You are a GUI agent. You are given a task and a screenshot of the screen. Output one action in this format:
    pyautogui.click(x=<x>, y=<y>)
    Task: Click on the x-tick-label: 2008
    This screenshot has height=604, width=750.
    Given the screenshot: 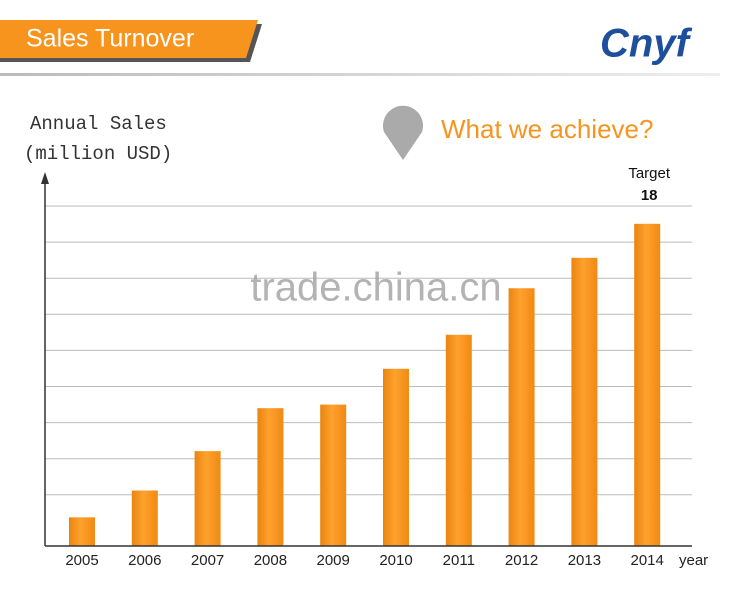 What is the action you would take?
    pyautogui.click(x=270, y=560)
    